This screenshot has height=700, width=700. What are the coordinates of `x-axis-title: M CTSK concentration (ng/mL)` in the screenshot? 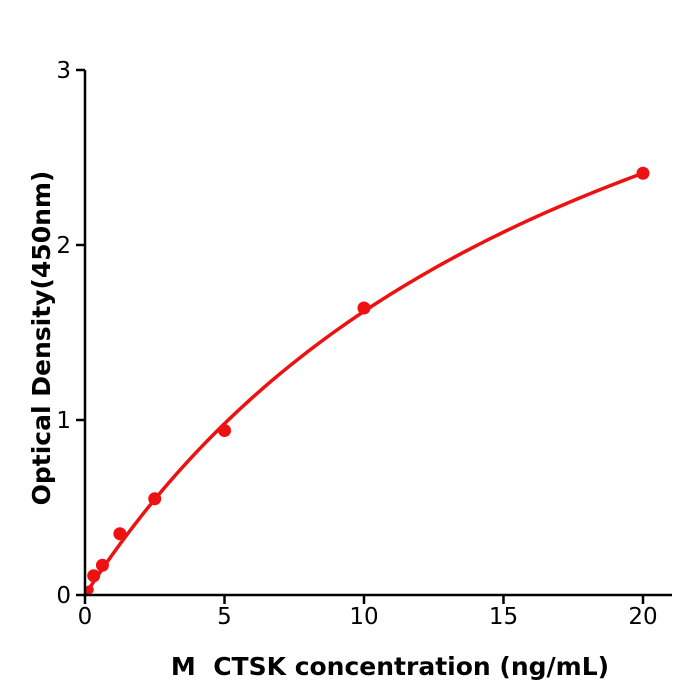 It's located at (390, 666).